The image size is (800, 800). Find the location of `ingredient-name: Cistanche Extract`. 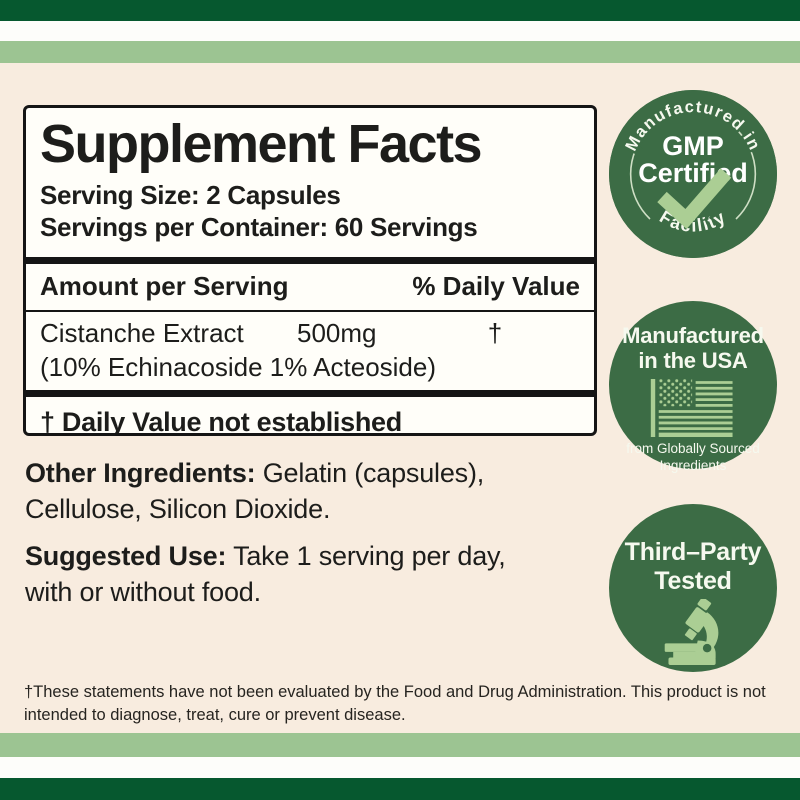

ingredient-name: Cistanche Extract is located at coordinates (142, 332).